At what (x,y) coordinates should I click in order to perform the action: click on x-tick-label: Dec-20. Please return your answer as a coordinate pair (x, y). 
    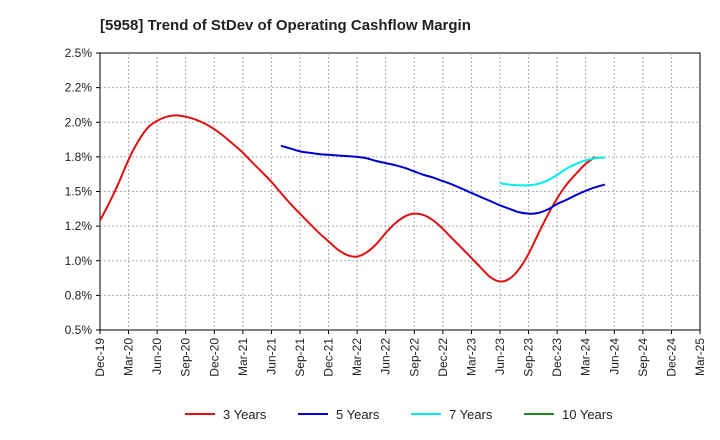
    Looking at the image, I should click on (214, 357).